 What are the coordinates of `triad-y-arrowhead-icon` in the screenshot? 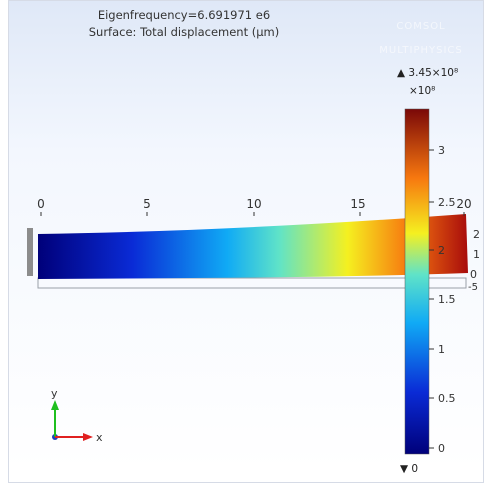 It's located at (55, 405).